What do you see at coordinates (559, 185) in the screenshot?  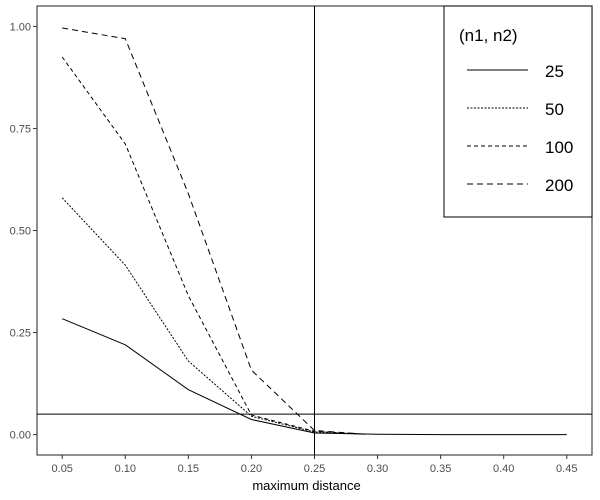 I see `legend-label-200: 200` at bounding box center [559, 185].